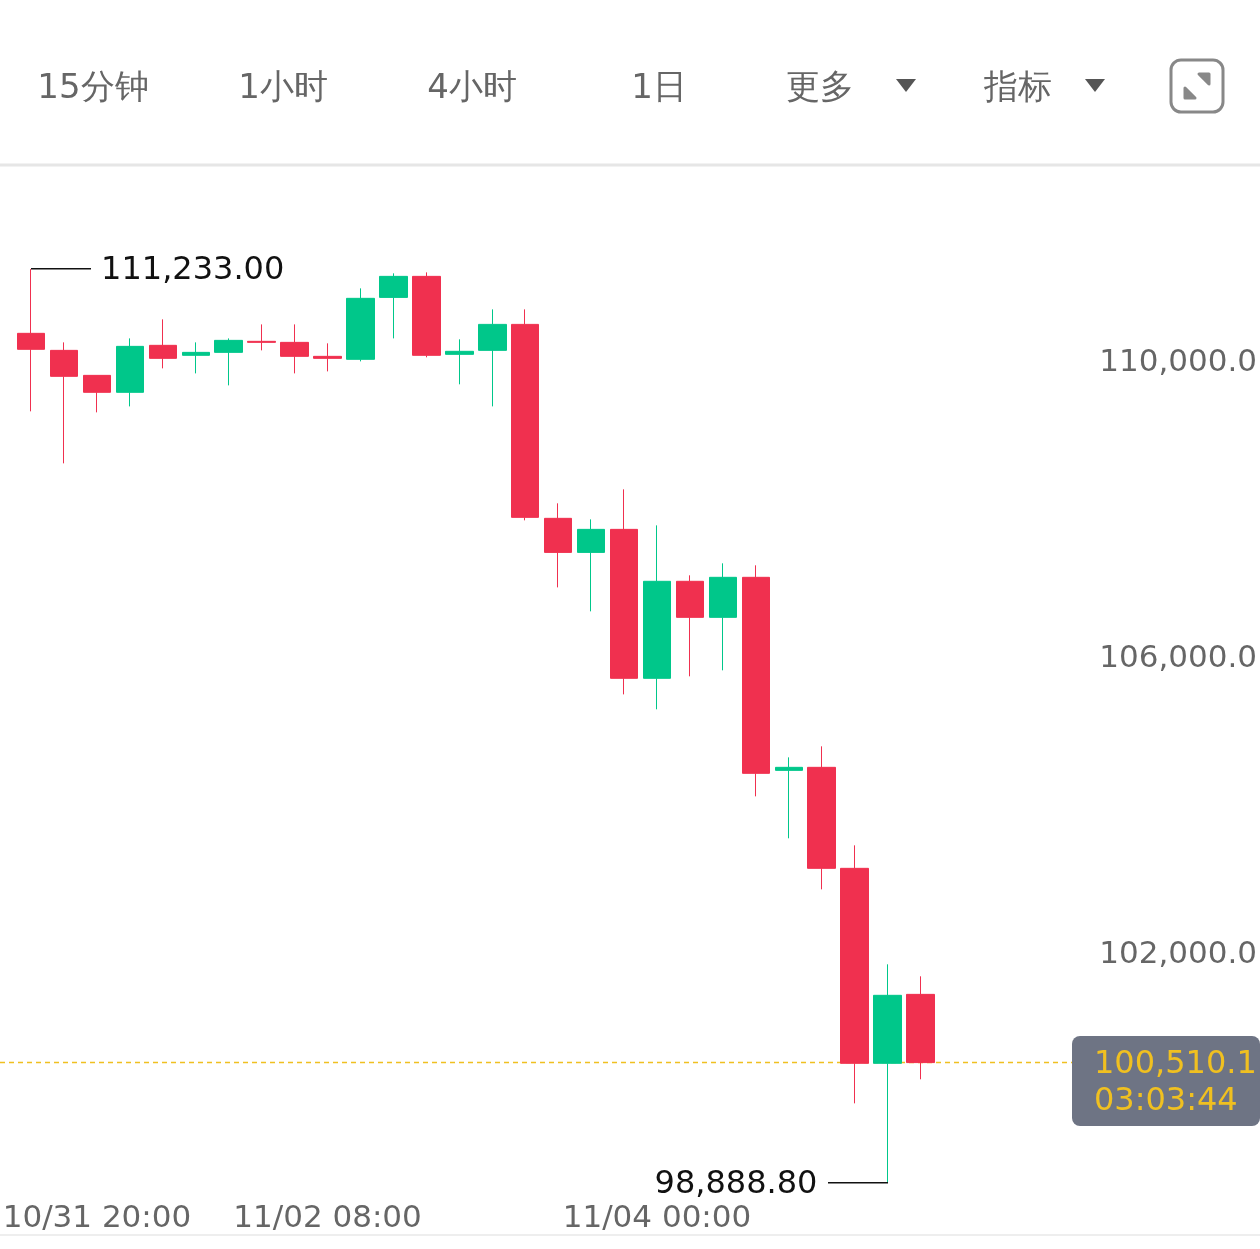  What do you see at coordinates (1178, 360) in the screenshot?
I see `y-tick-label: 110,000.0` at bounding box center [1178, 360].